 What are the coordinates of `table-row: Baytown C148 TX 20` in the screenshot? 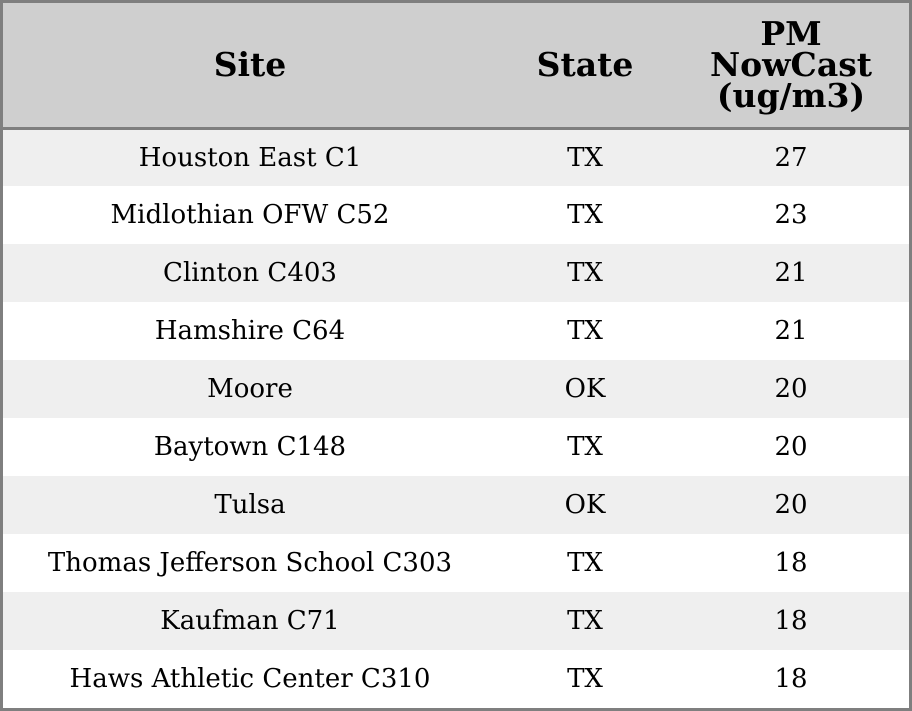 It's located at (456, 447).